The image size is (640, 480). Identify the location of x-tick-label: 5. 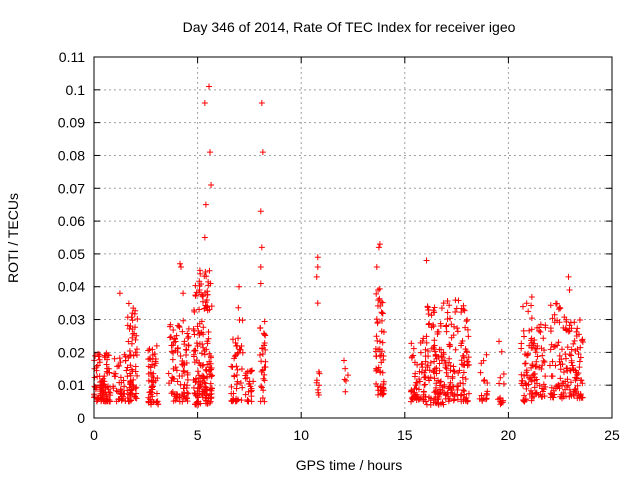
(198, 435).